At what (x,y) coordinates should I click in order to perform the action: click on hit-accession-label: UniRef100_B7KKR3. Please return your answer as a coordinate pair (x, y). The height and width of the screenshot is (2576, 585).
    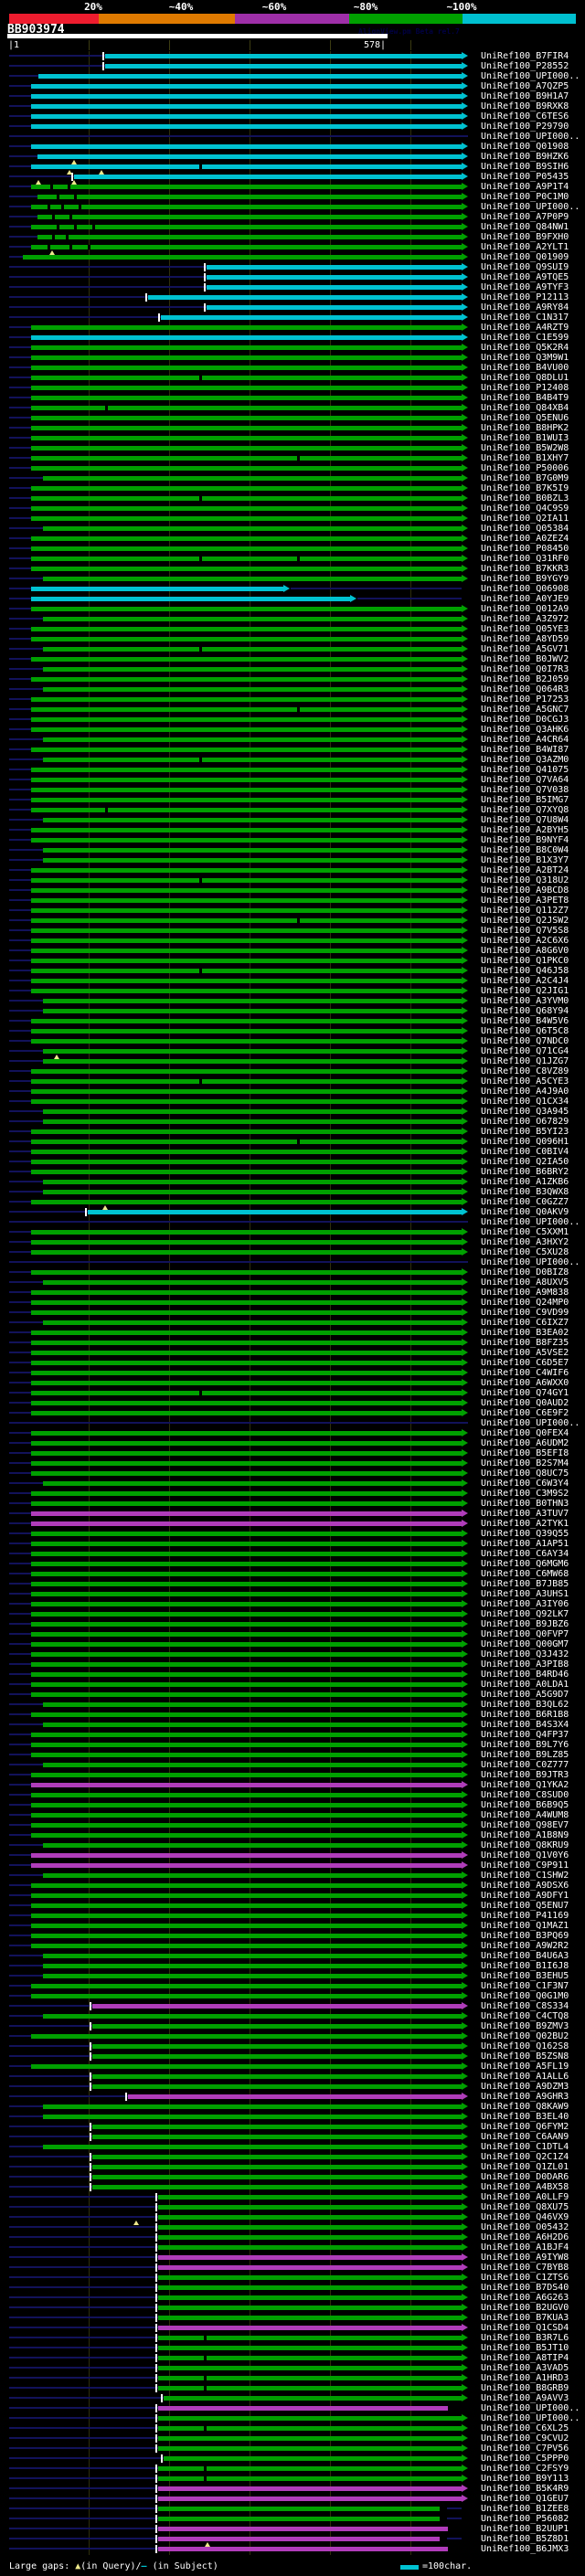
    Looking at the image, I should click on (525, 569).